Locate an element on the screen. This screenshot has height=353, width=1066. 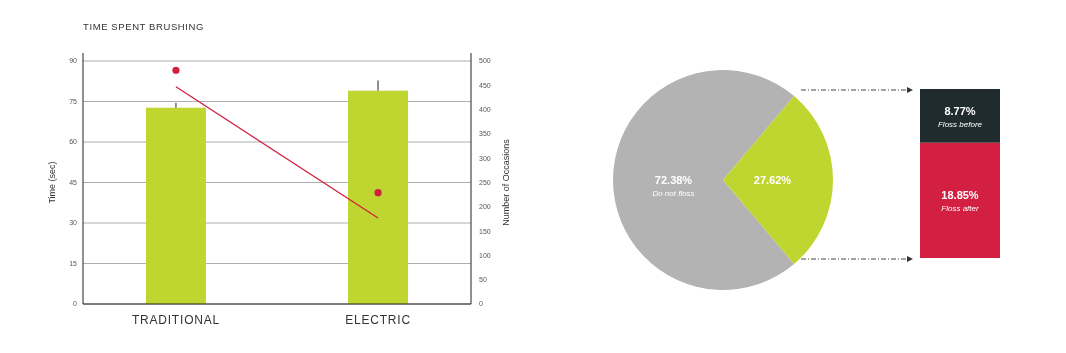
data-label: 27.62% is located at coordinates (772, 180).